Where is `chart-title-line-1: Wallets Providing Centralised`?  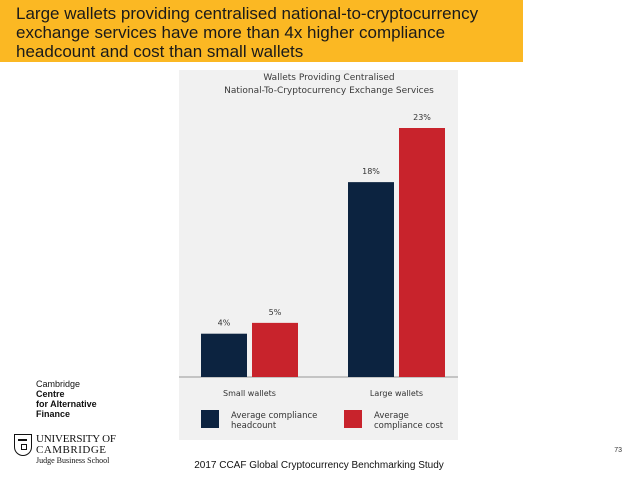 chart-title-line-1: Wallets Providing Centralised is located at coordinates (328, 78).